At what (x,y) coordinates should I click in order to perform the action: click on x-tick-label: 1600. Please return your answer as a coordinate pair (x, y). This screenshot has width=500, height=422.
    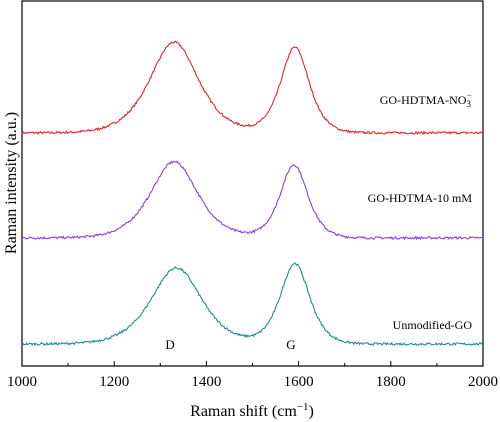
    Looking at the image, I should click on (299, 382).